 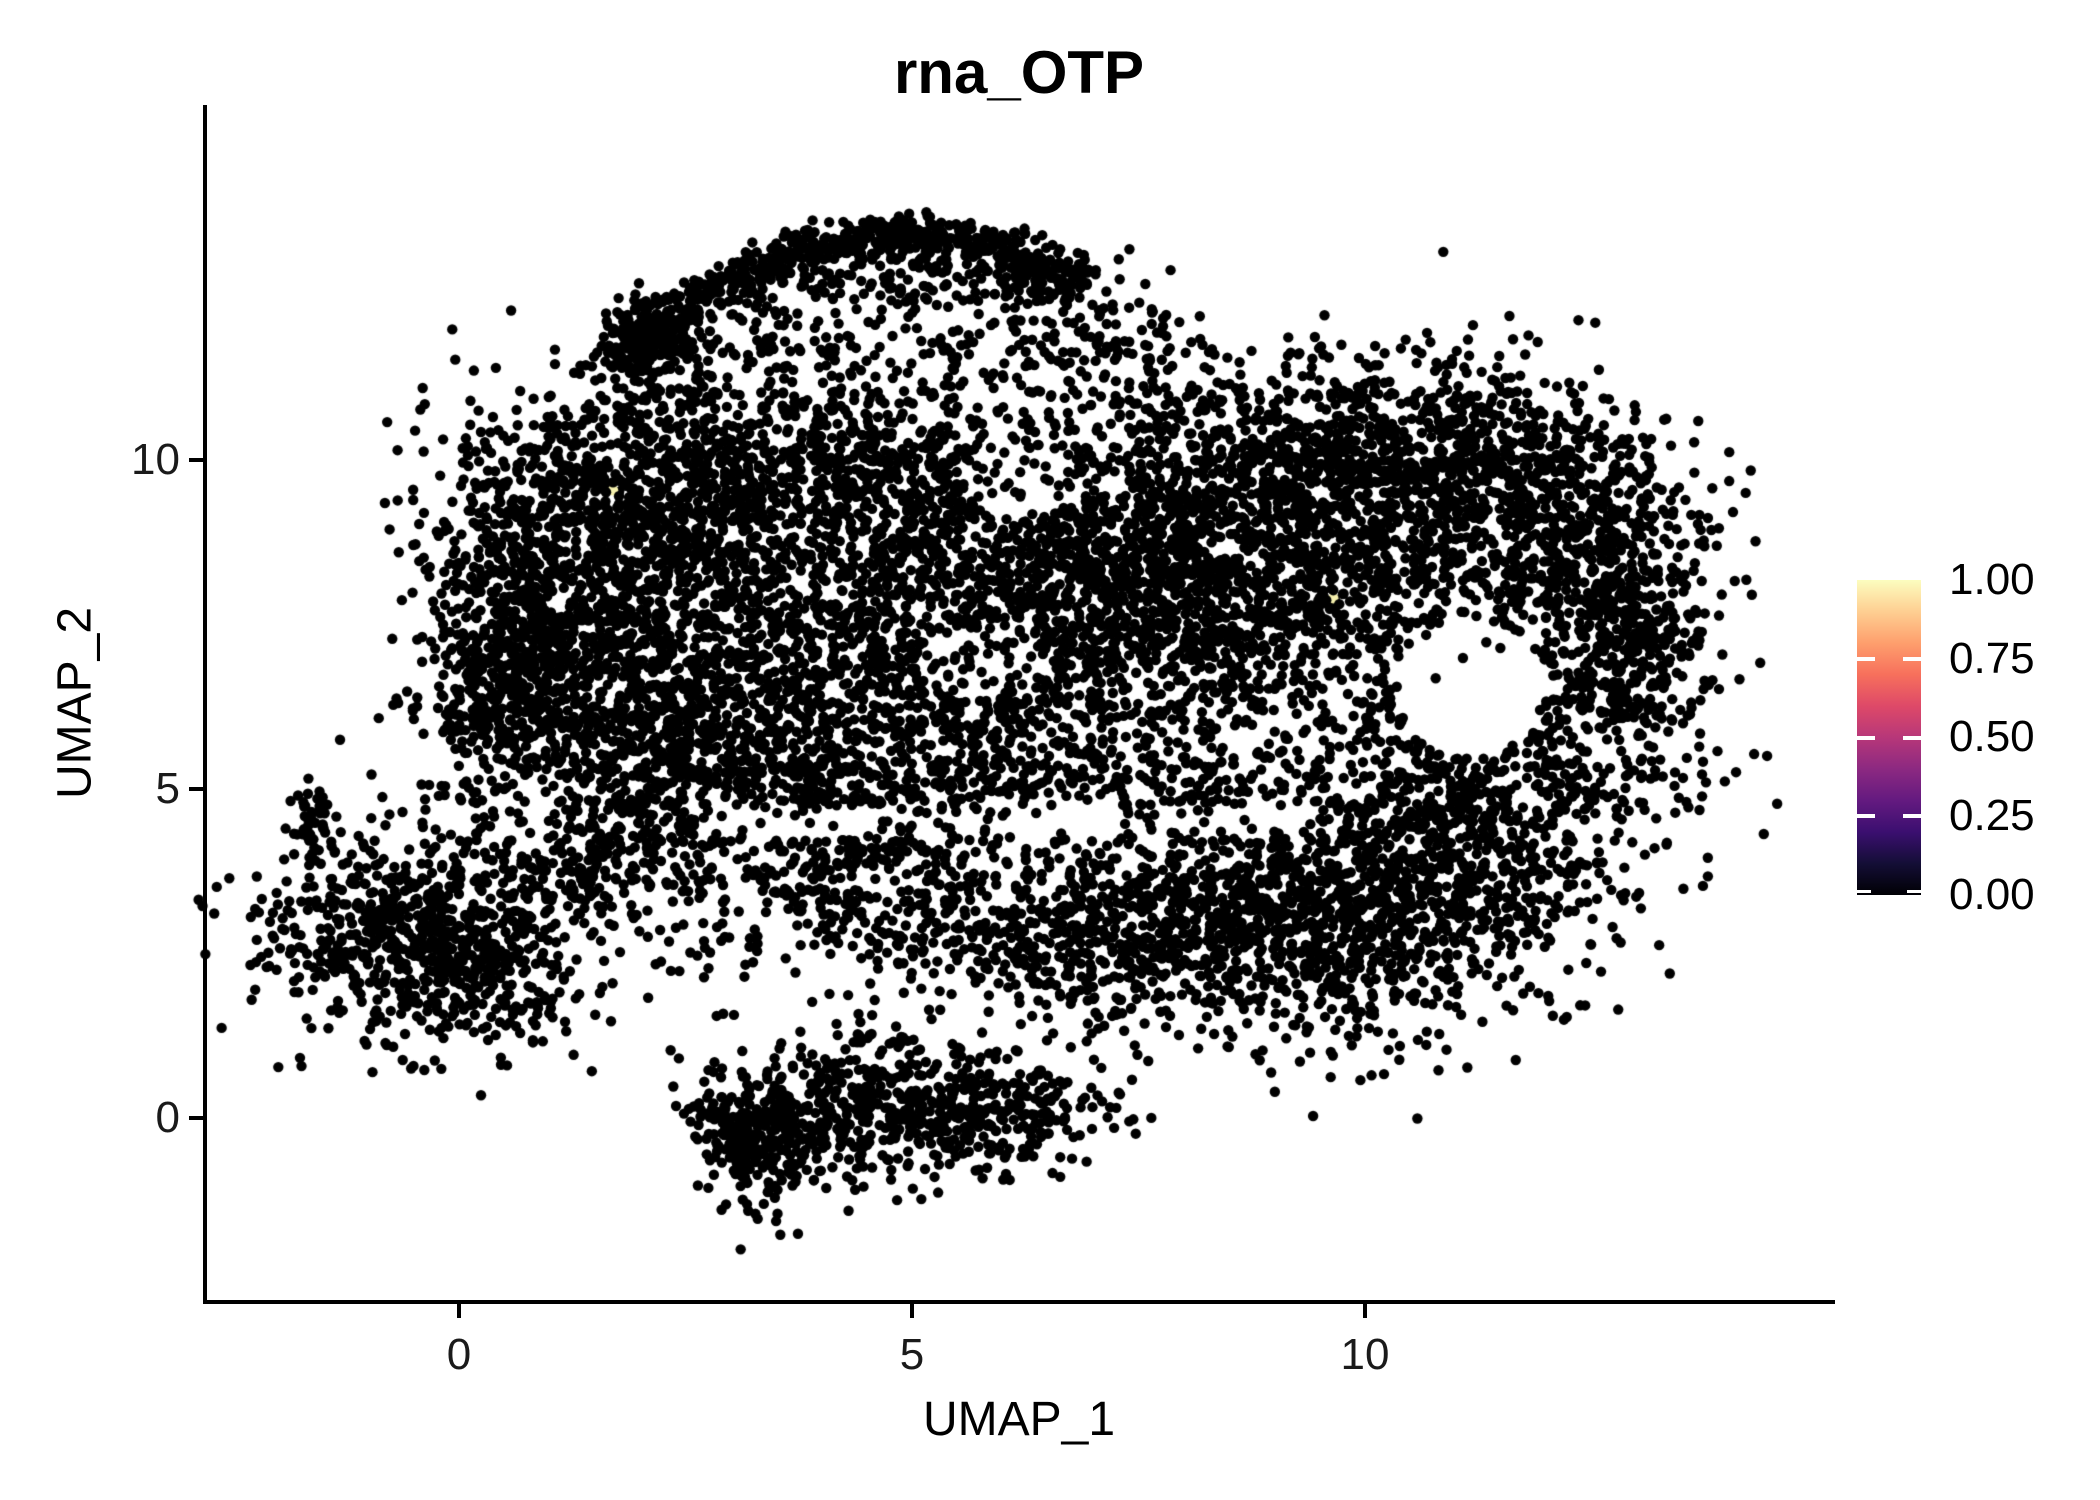 What do you see at coordinates (1992, 579) in the screenshot?
I see `legend-label-100: 1.00` at bounding box center [1992, 579].